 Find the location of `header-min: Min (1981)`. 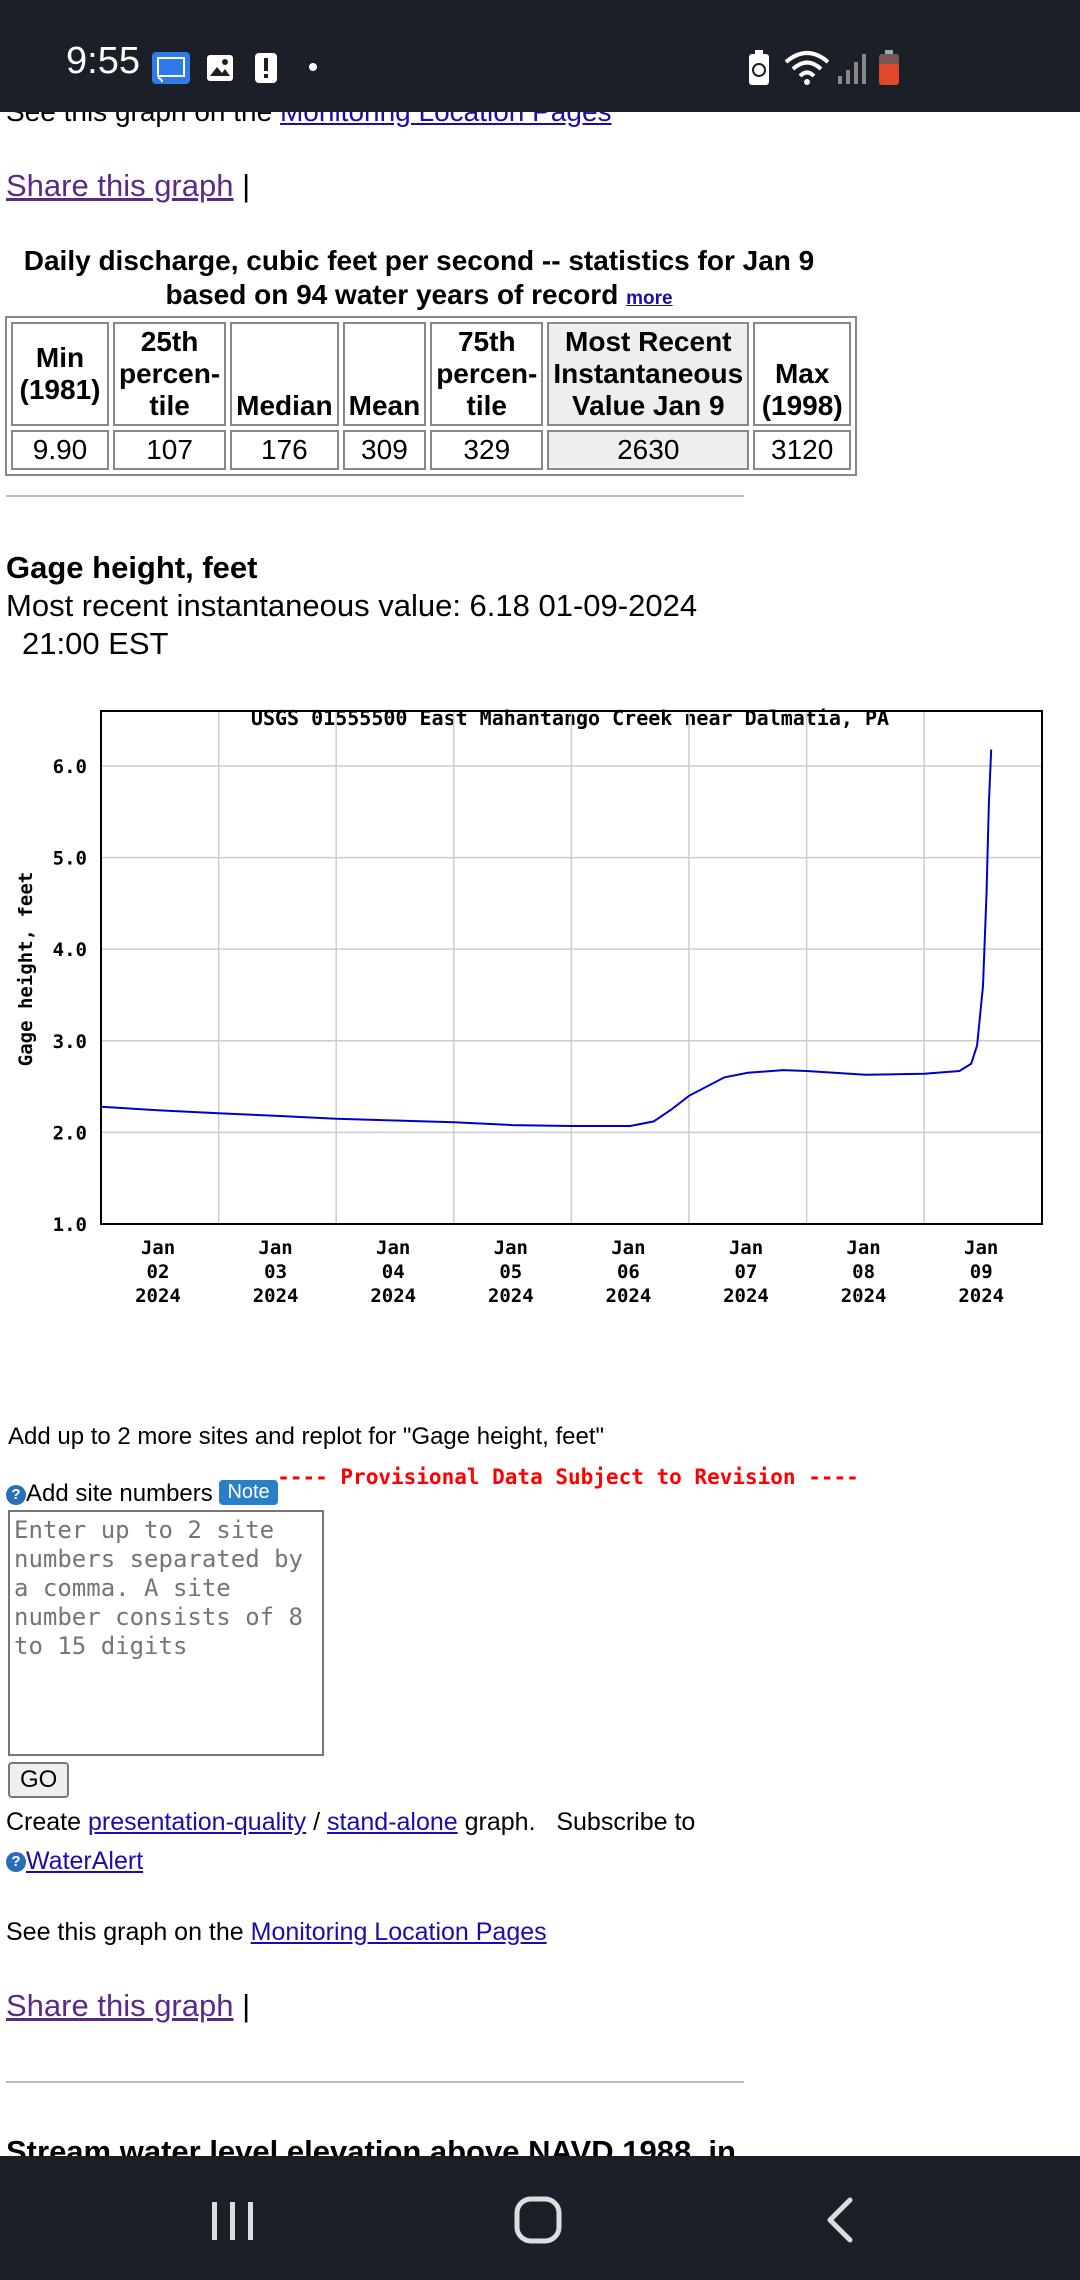

header-min: Min (1981) is located at coordinates (60, 374).